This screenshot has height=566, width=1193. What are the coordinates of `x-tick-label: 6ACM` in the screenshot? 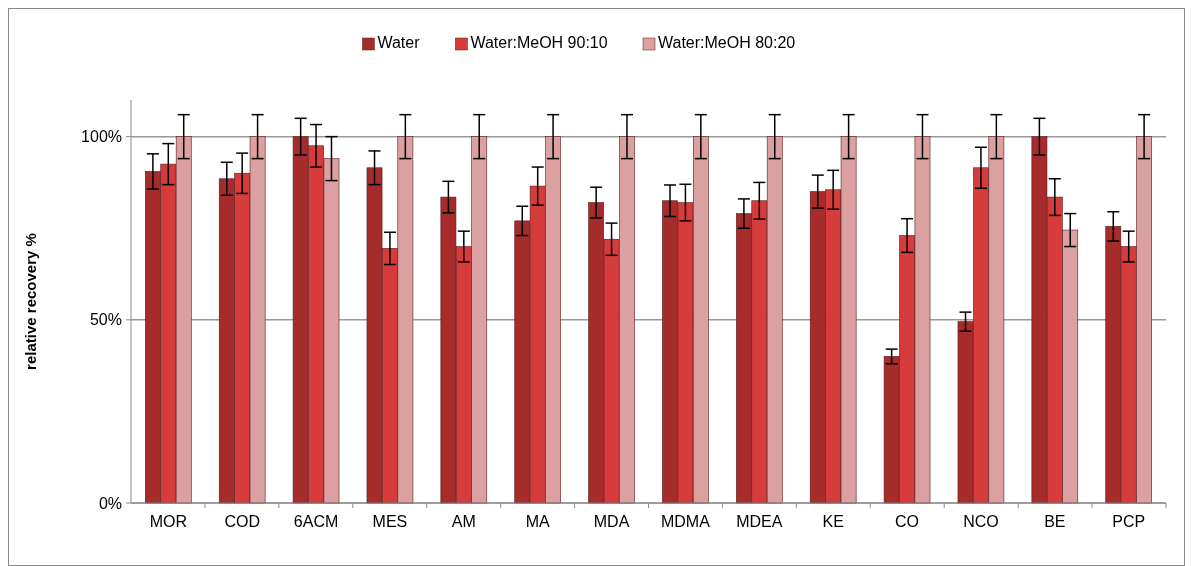 It's located at (316, 521).